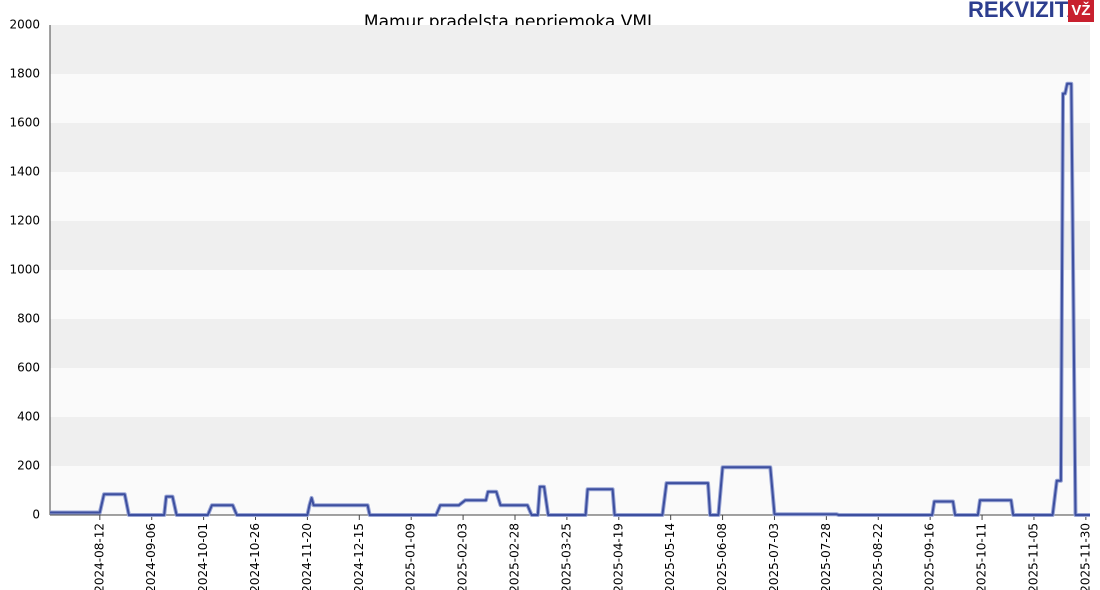  What do you see at coordinates (670, 556) in the screenshot?
I see `x-tick-label: 2025-05-14` at bounding box center [670, 556].